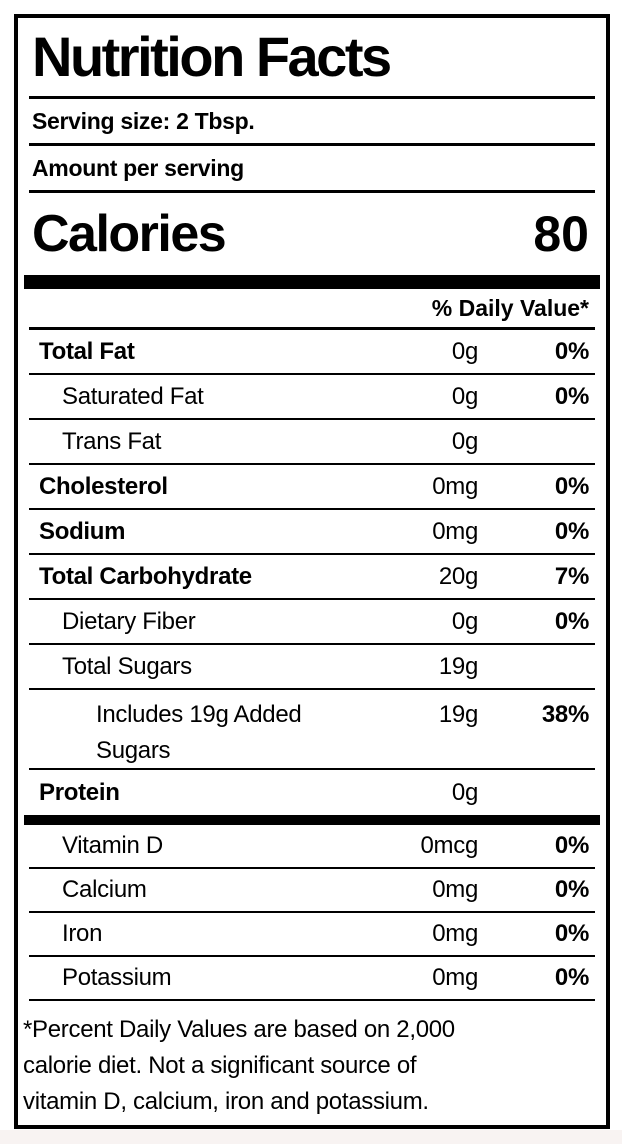  I want to click on calories-value: 80, so click(561, 234).